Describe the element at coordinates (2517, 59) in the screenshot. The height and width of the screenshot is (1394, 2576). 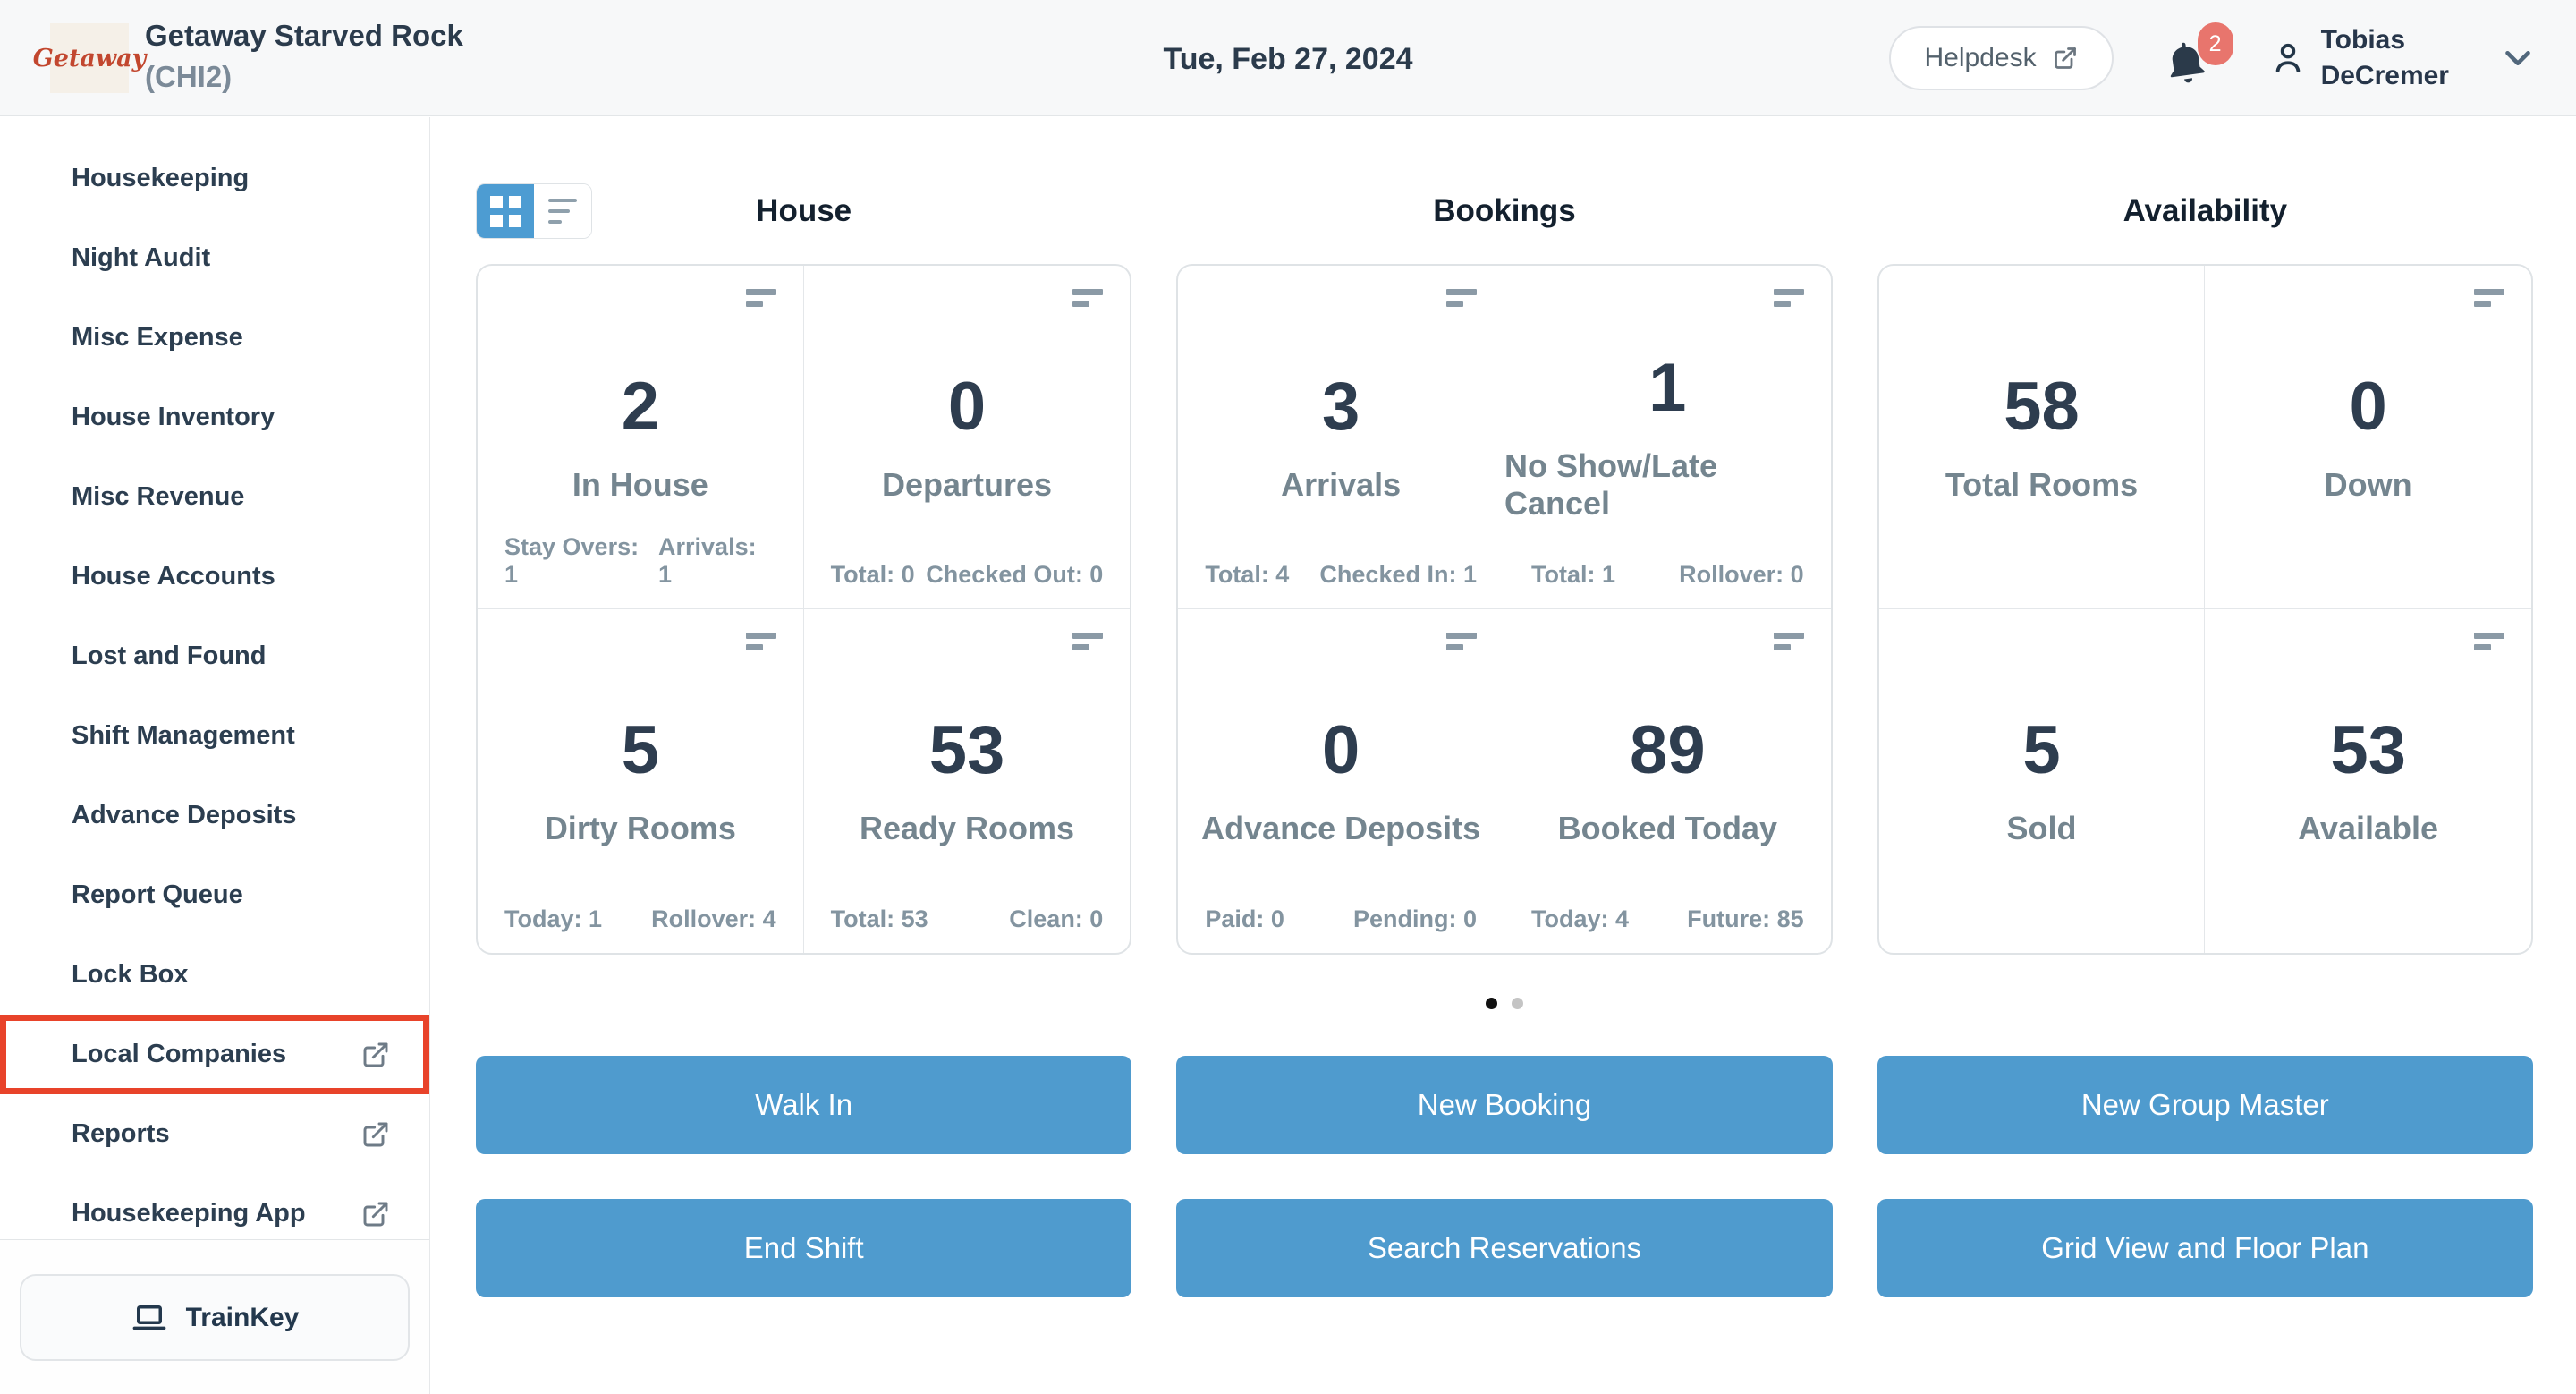
I see `chevron-down-icon` at that location.